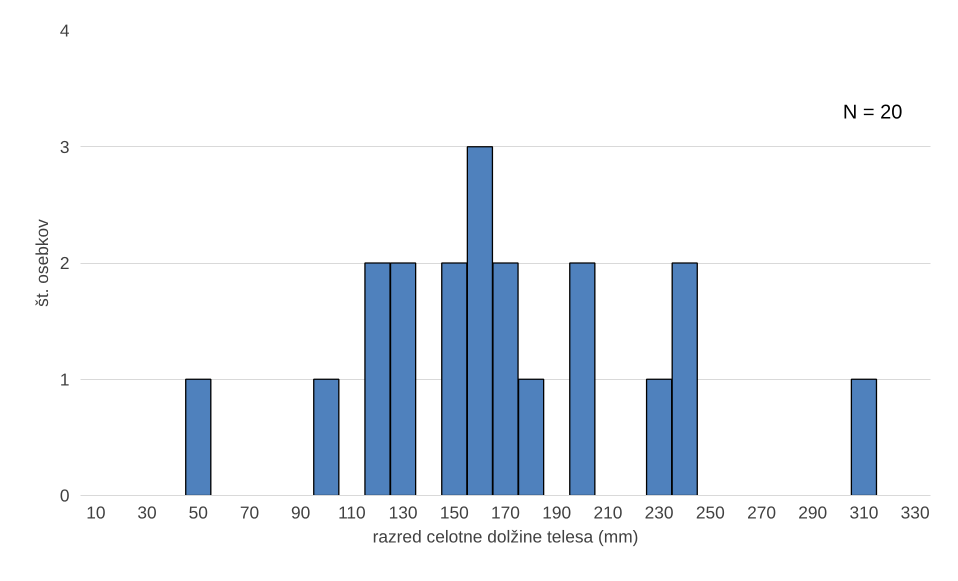  Describe the element at coordinates (863, 512) in the screenshot. I see `x-tick-label: 310` at that location.